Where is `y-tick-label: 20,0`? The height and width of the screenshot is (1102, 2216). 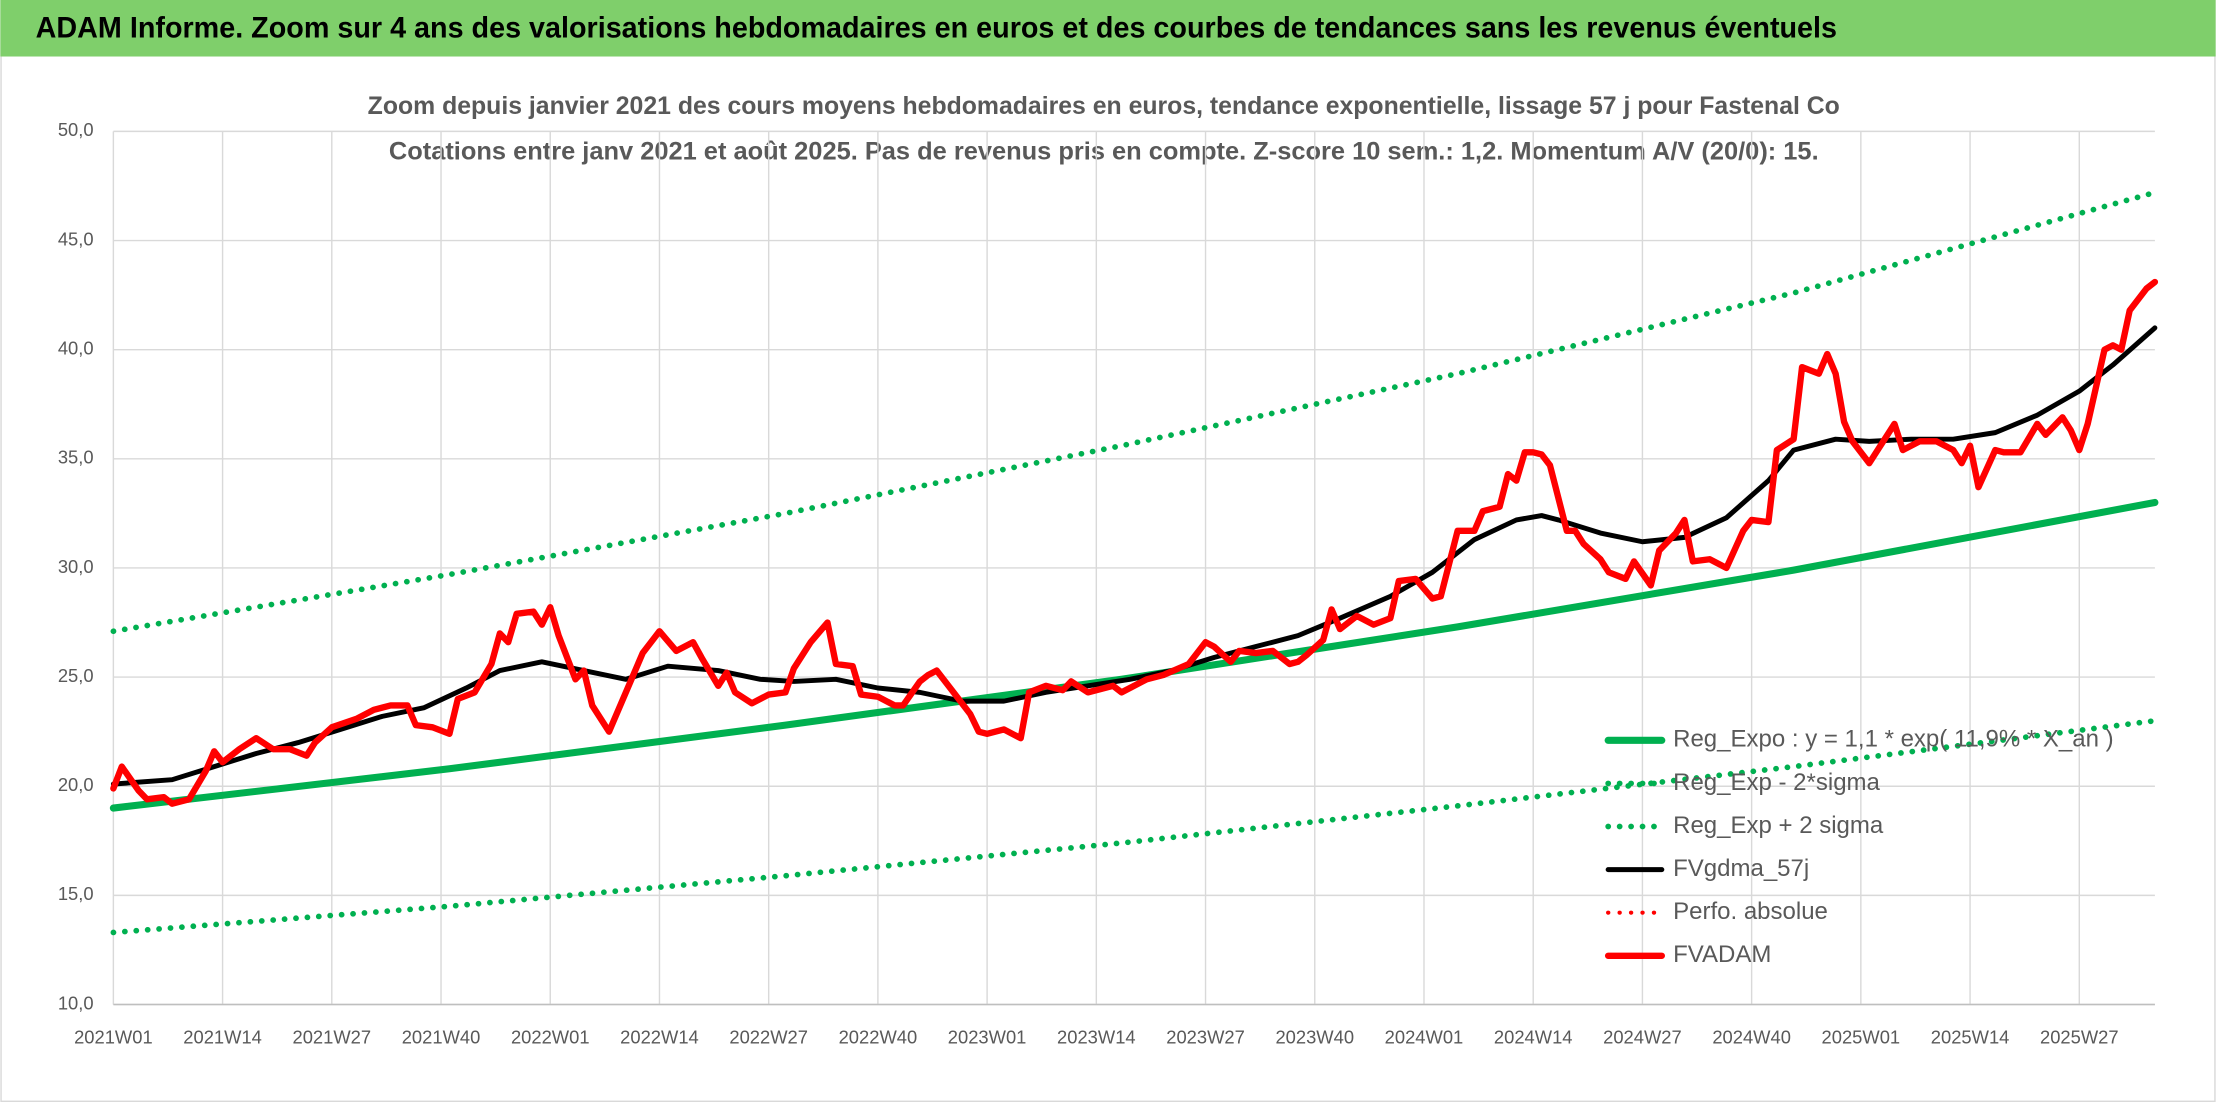
y-tick-label: 20,0 is located at coordinates (76, 784).